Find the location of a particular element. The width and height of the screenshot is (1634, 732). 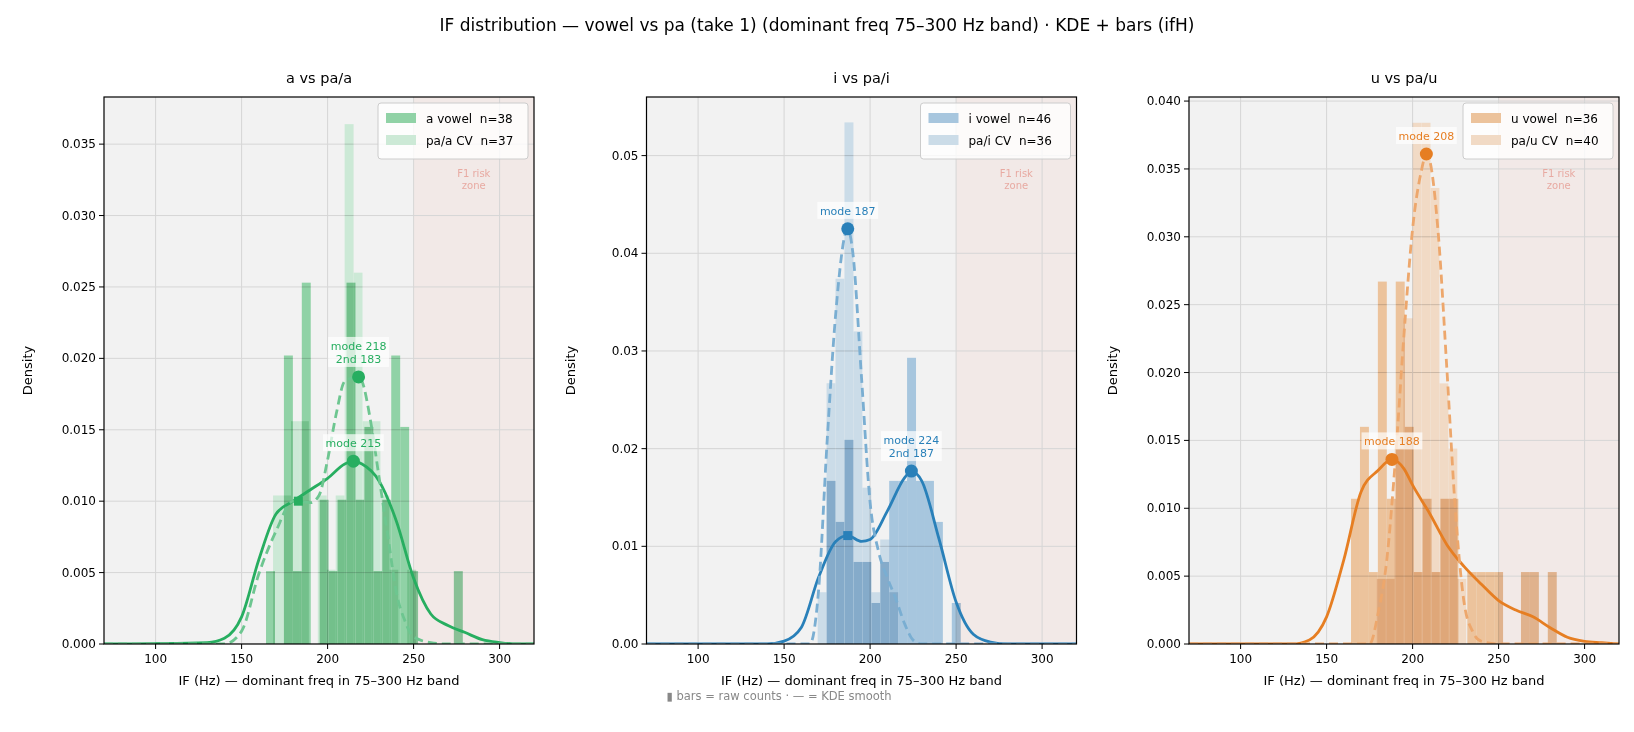

legend-label: pa/i CV n=36 is located at coordinates (1010, 141).